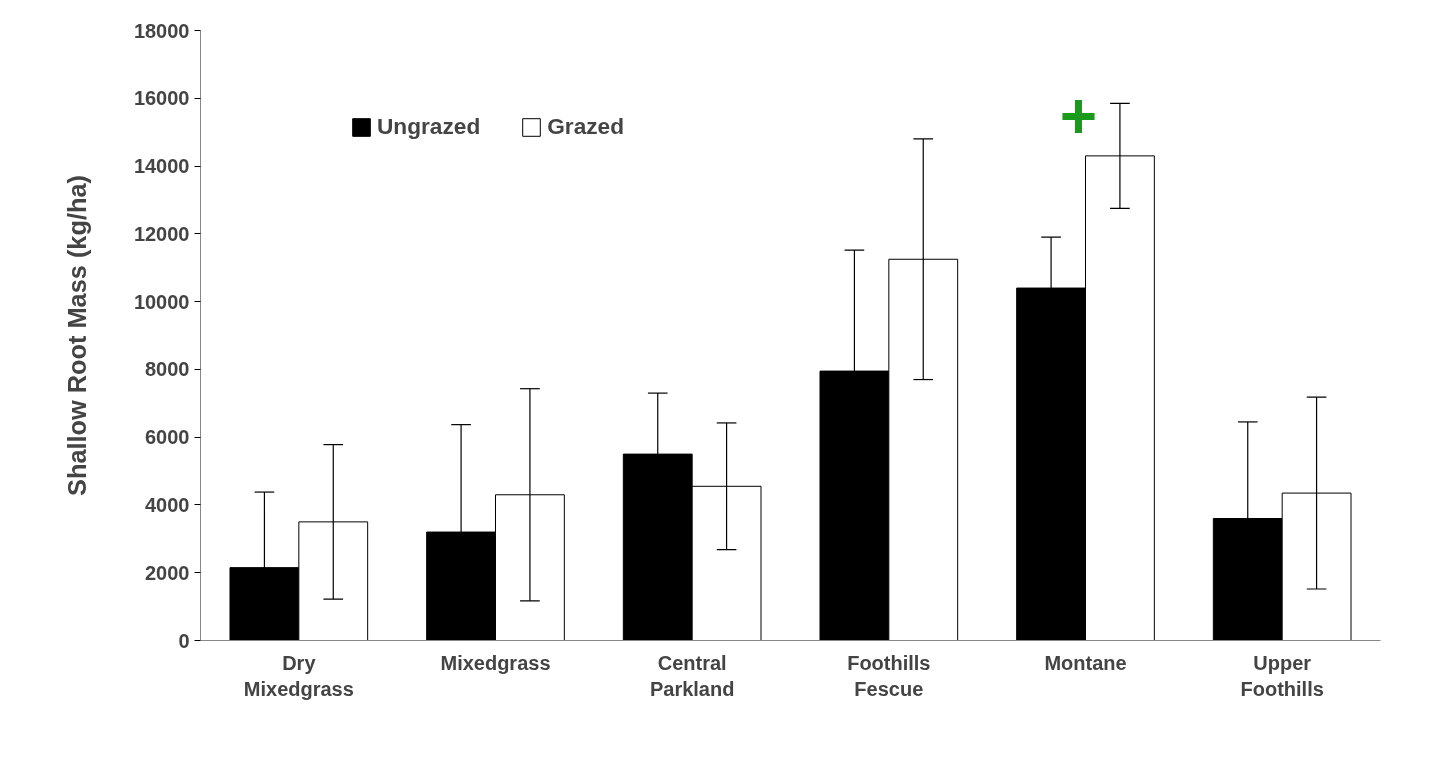 This screenshot has height=760, width=1447. I want to click on y-tick-label: 2000, so click(167, 572).